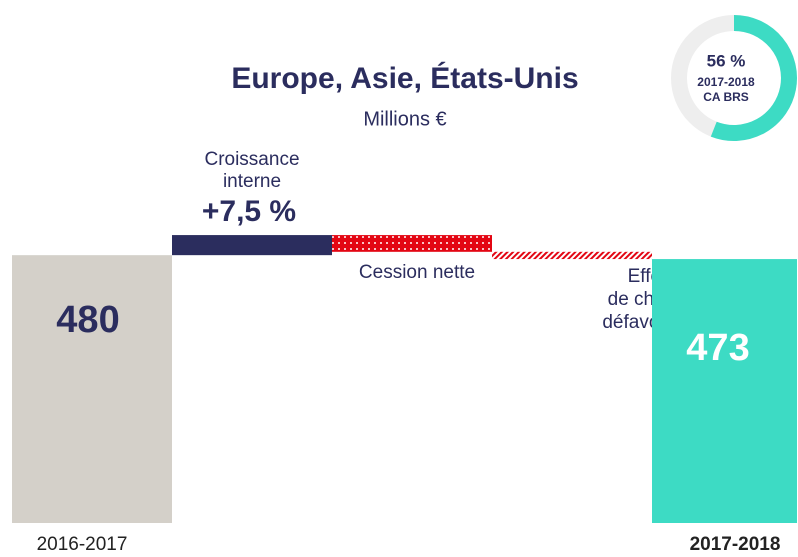 This screenshot has width=798, height=557. Describe the element at coordinates (717, 348) in the screenshot. I see `data-label: 473` at that location.